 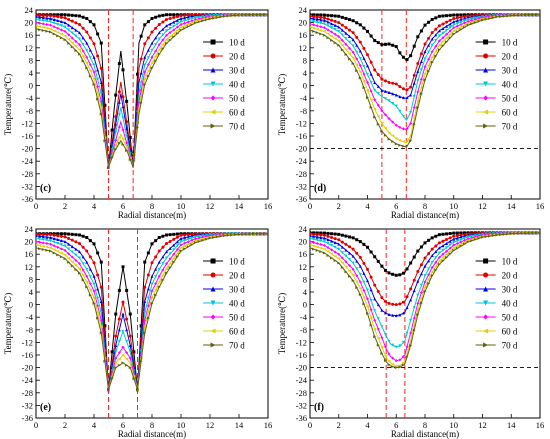 What do you see at coordinates (237, 346) in the screenshot?
I see `legend-label: 70 d` at bounding box center [237, 346].